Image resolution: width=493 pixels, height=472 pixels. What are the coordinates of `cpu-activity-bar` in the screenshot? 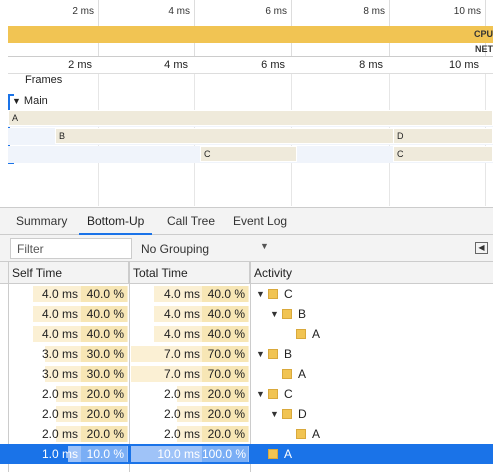 It's located at (250, 34).